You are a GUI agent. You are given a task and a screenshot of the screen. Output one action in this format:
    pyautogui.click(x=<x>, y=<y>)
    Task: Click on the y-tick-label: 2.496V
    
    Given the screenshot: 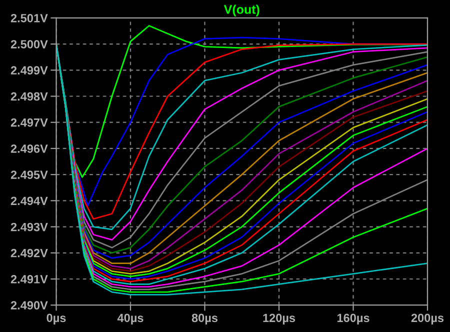 What is the action you would take?
    pyautogui.click(x=29, y=148)
    